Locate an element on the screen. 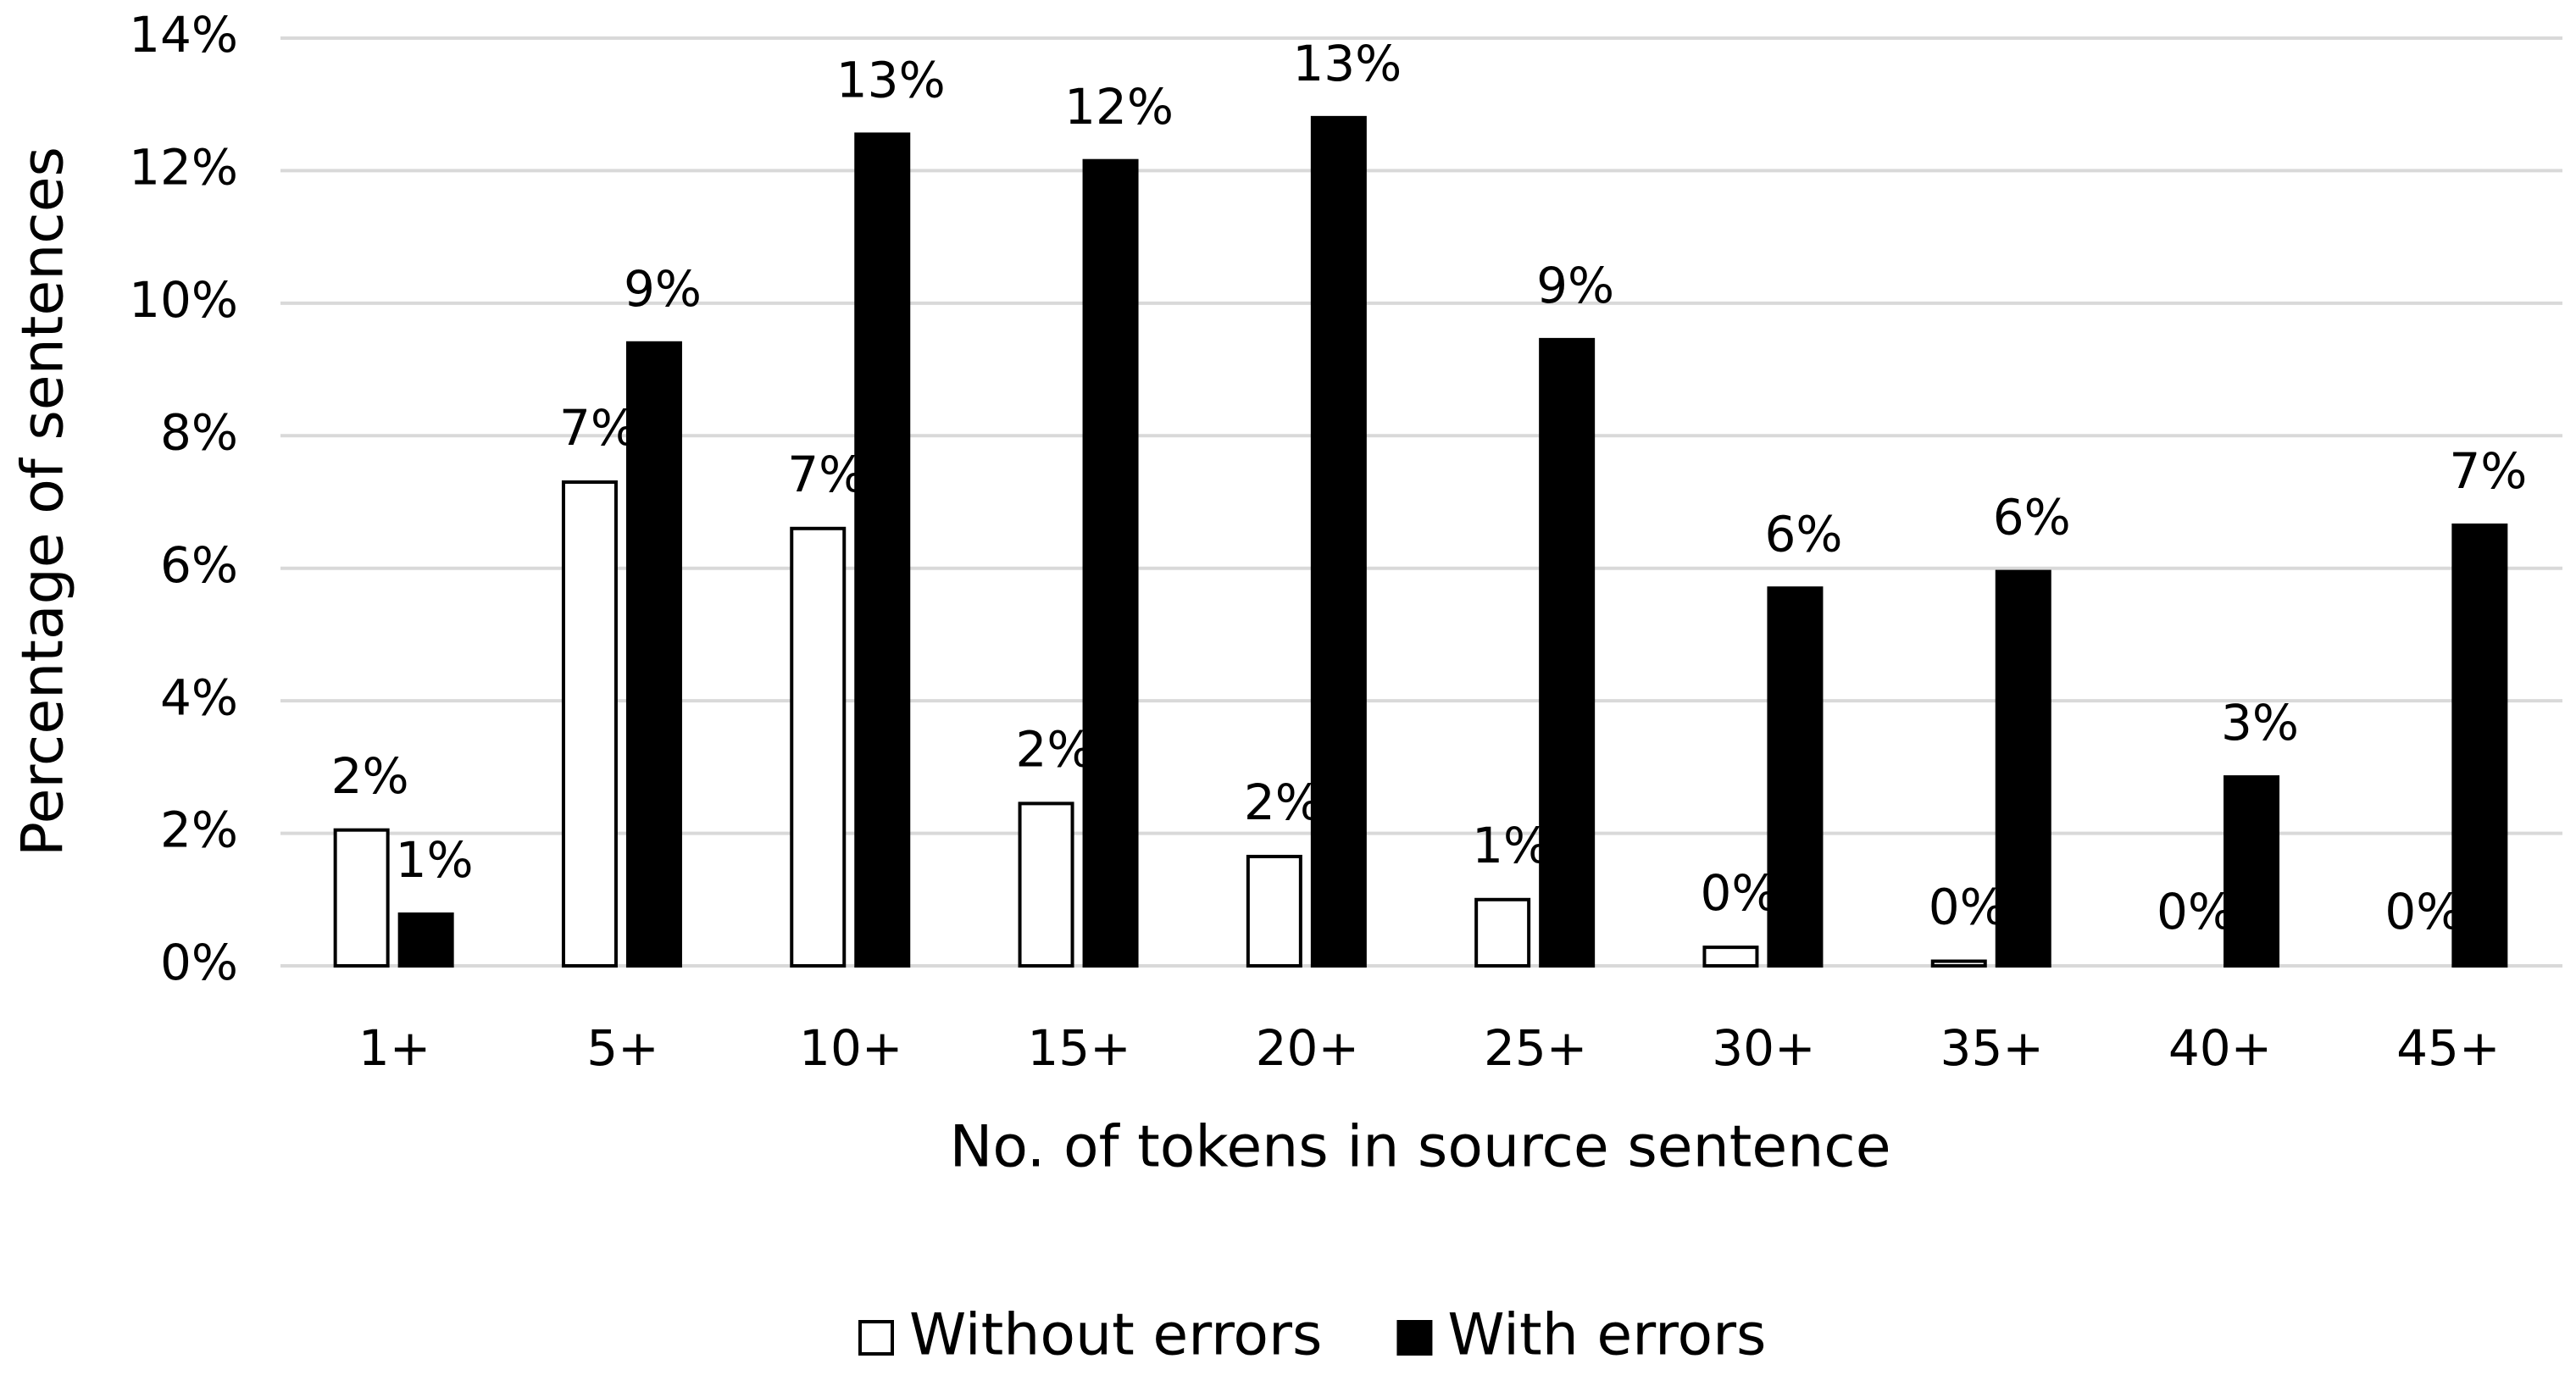 This screenshot has height=1381, width=2576. x-axis-title: No. of tokens in source sentence is located at coordinates (1419, 1147).